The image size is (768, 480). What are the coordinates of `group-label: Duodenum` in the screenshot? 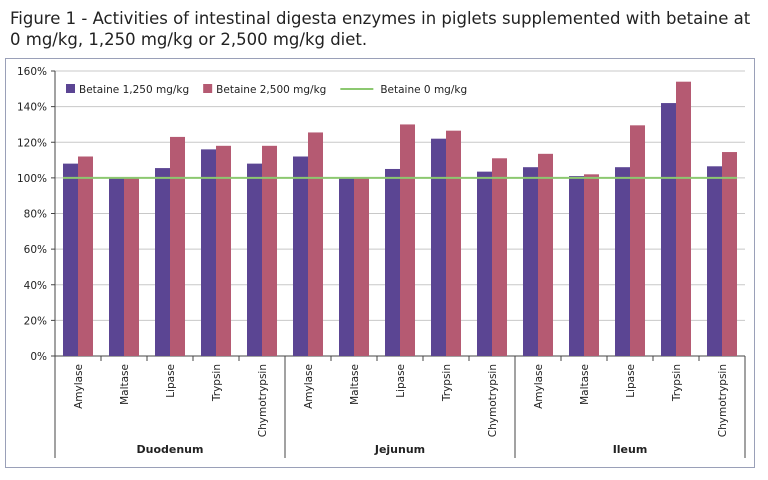 It's located at (170, 449).